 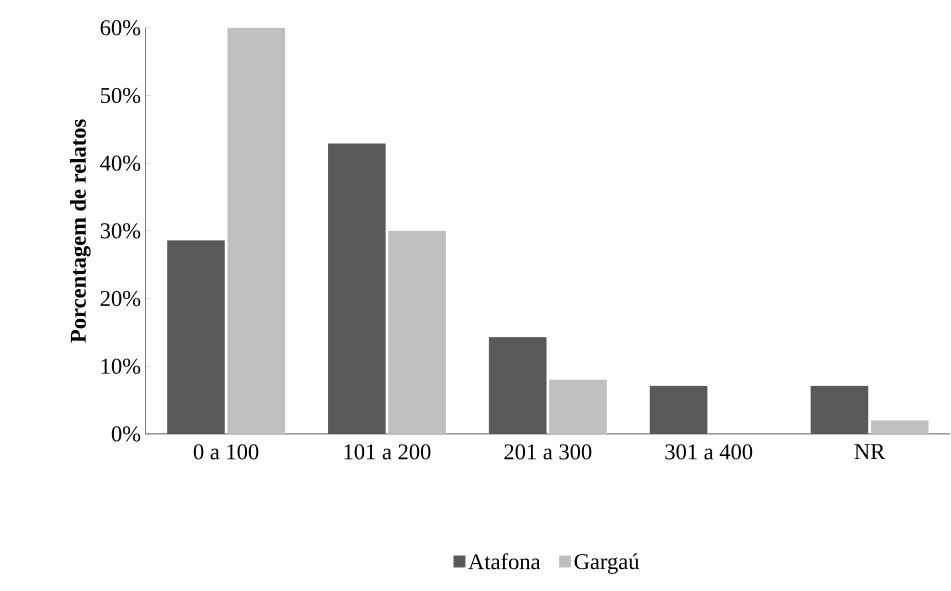 What do you see at coordinates (504, 561) in the screenshot?
I see `legend-label: Atafona` at bounding box center [504, 561].